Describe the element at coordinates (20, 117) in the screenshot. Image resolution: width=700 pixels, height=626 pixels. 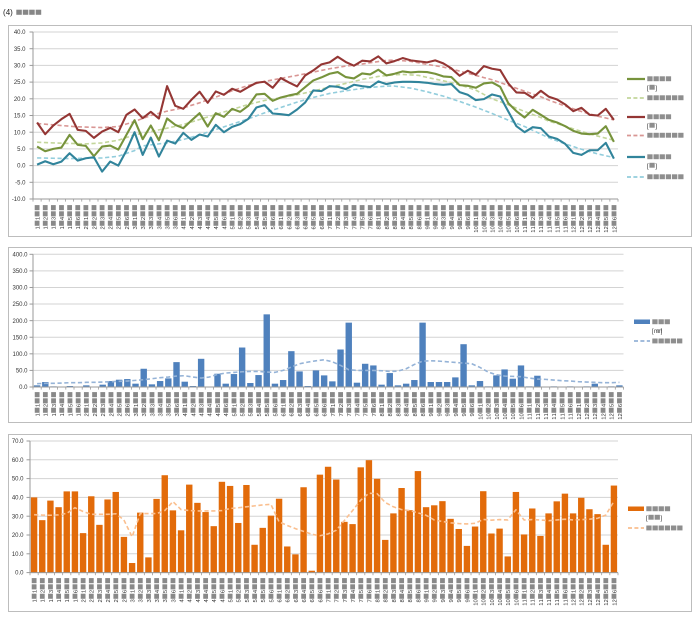
I see `svg-text: 15.0` at that location.